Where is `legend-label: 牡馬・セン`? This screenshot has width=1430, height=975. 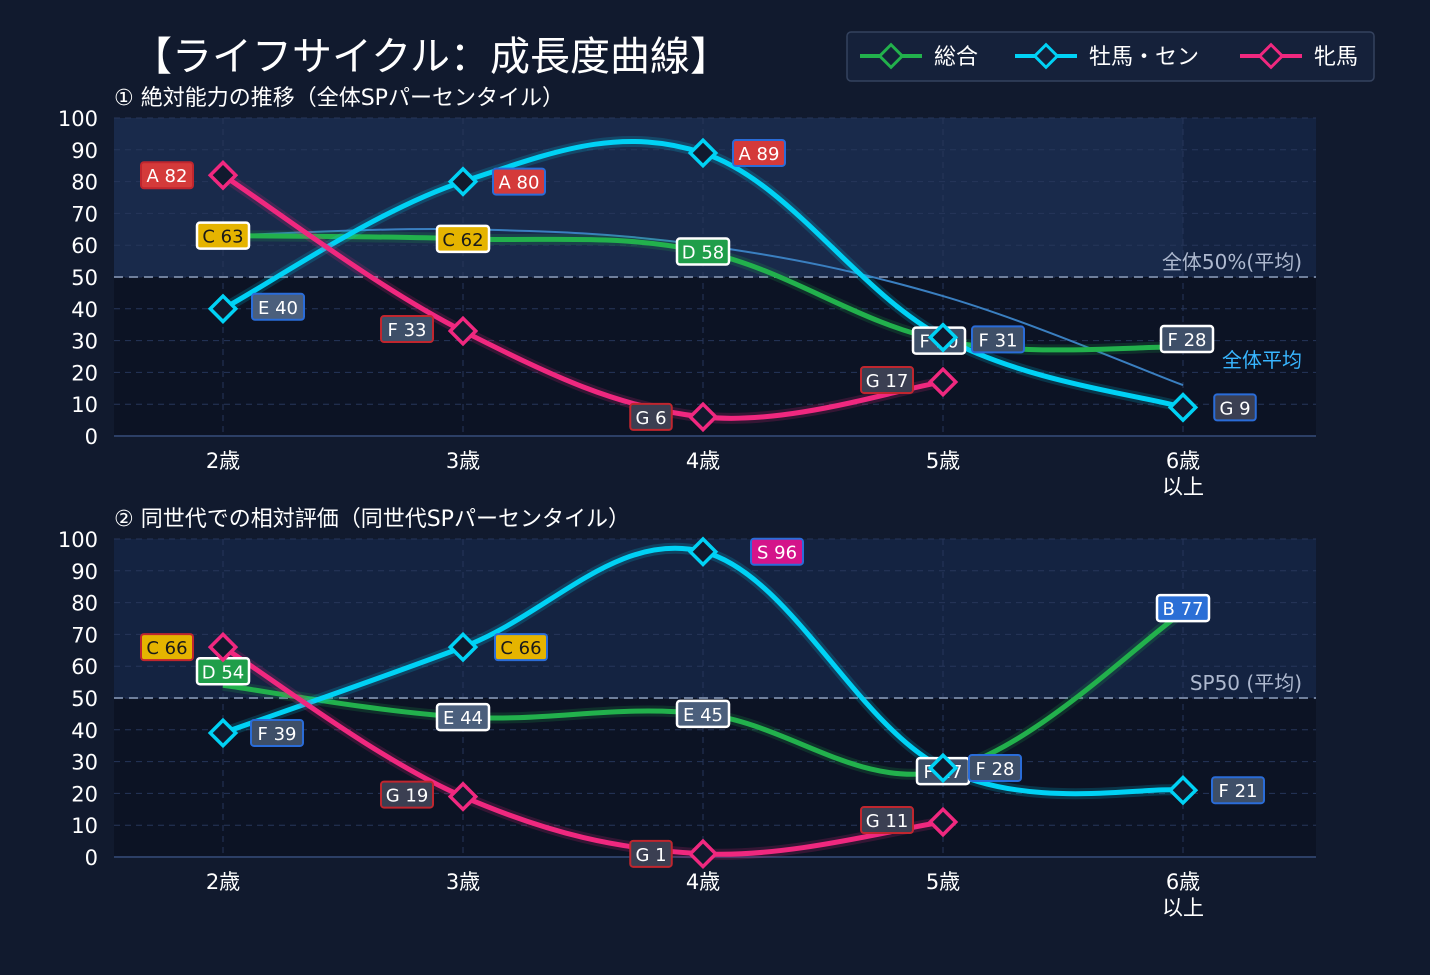 legend-label: 牡馬・セン is located at coordinates (1144, 57).